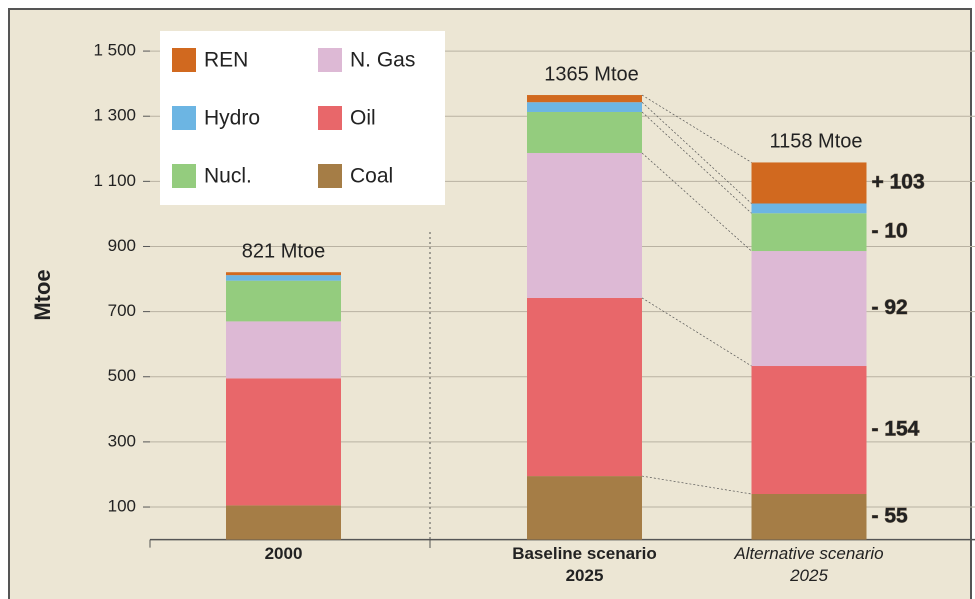  What do you see at coordinates (42, 294) in the screenshot?
I see `y-axis-label: Mtoe` at bounding box center [42, 294].